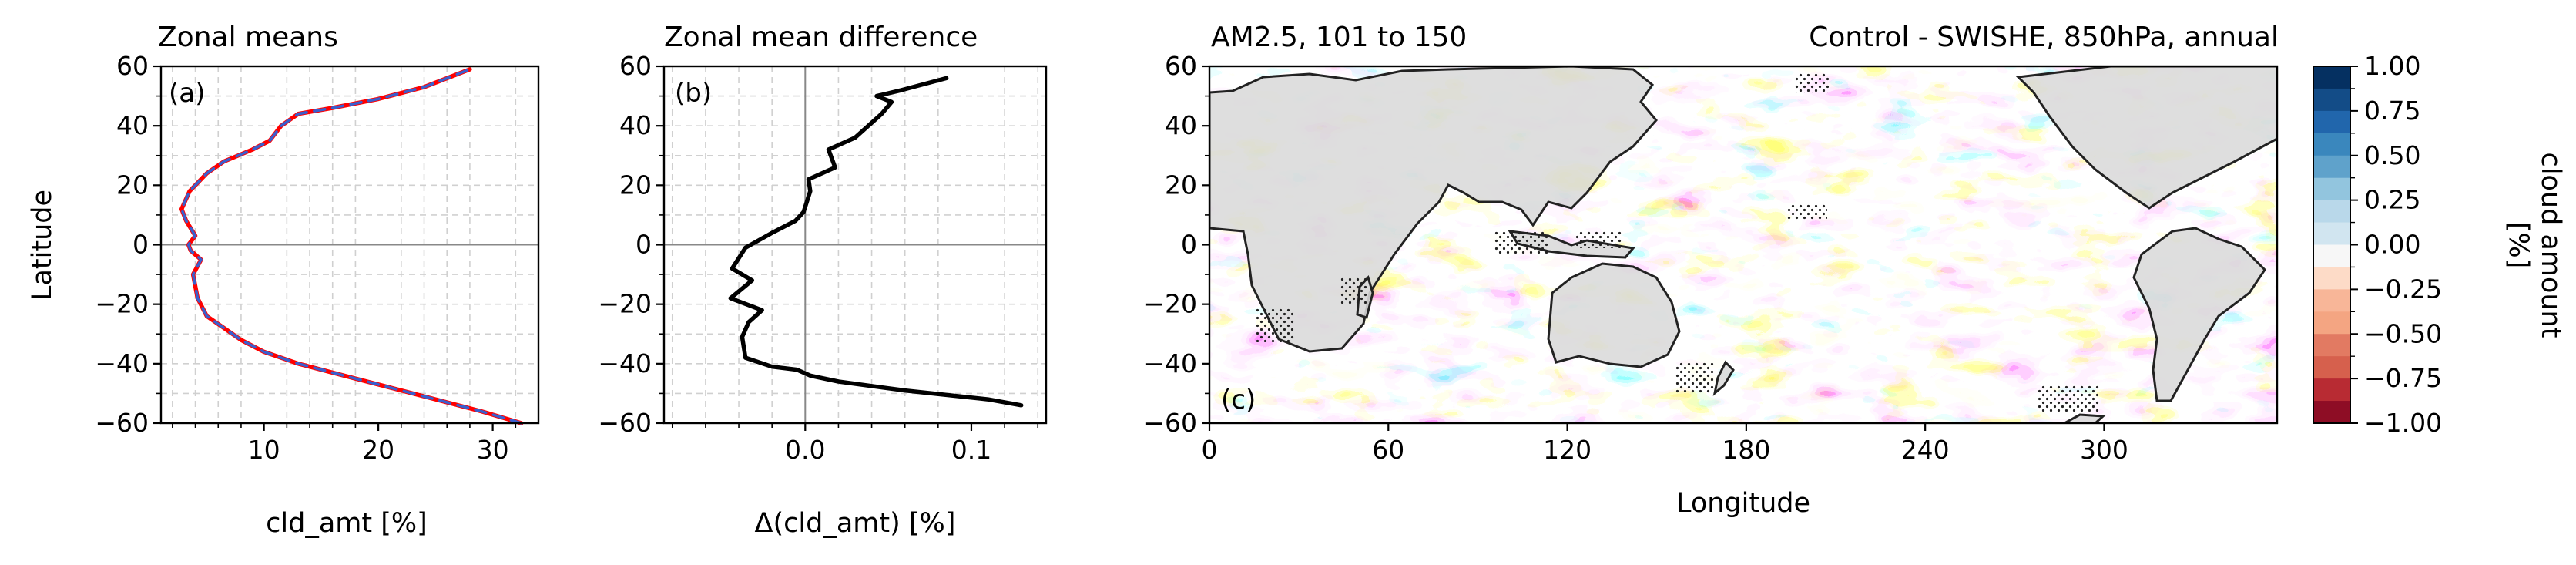  I want to click on map-x-tick-label: 180, so click(1746, 450).